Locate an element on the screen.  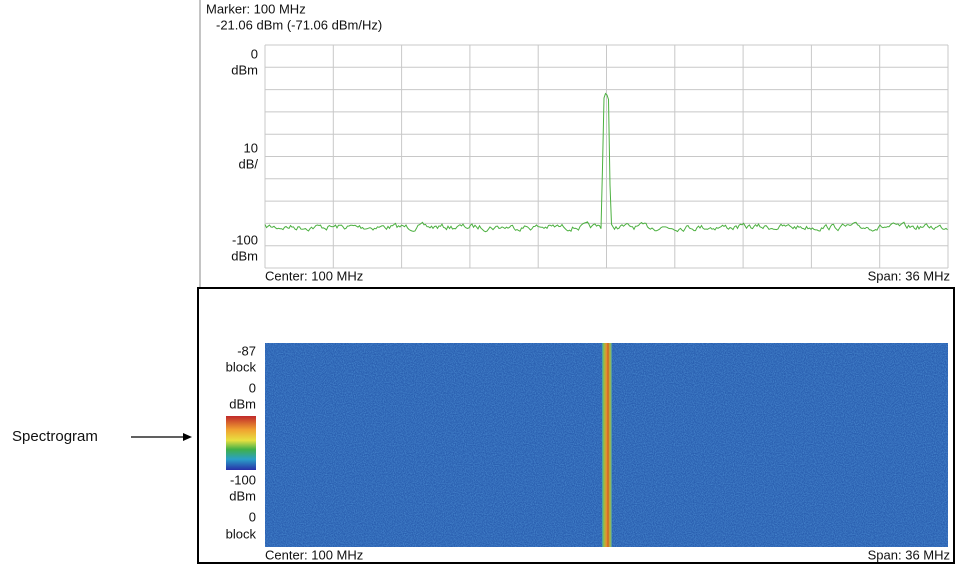
color-bar is located at coordinates (241, 443).